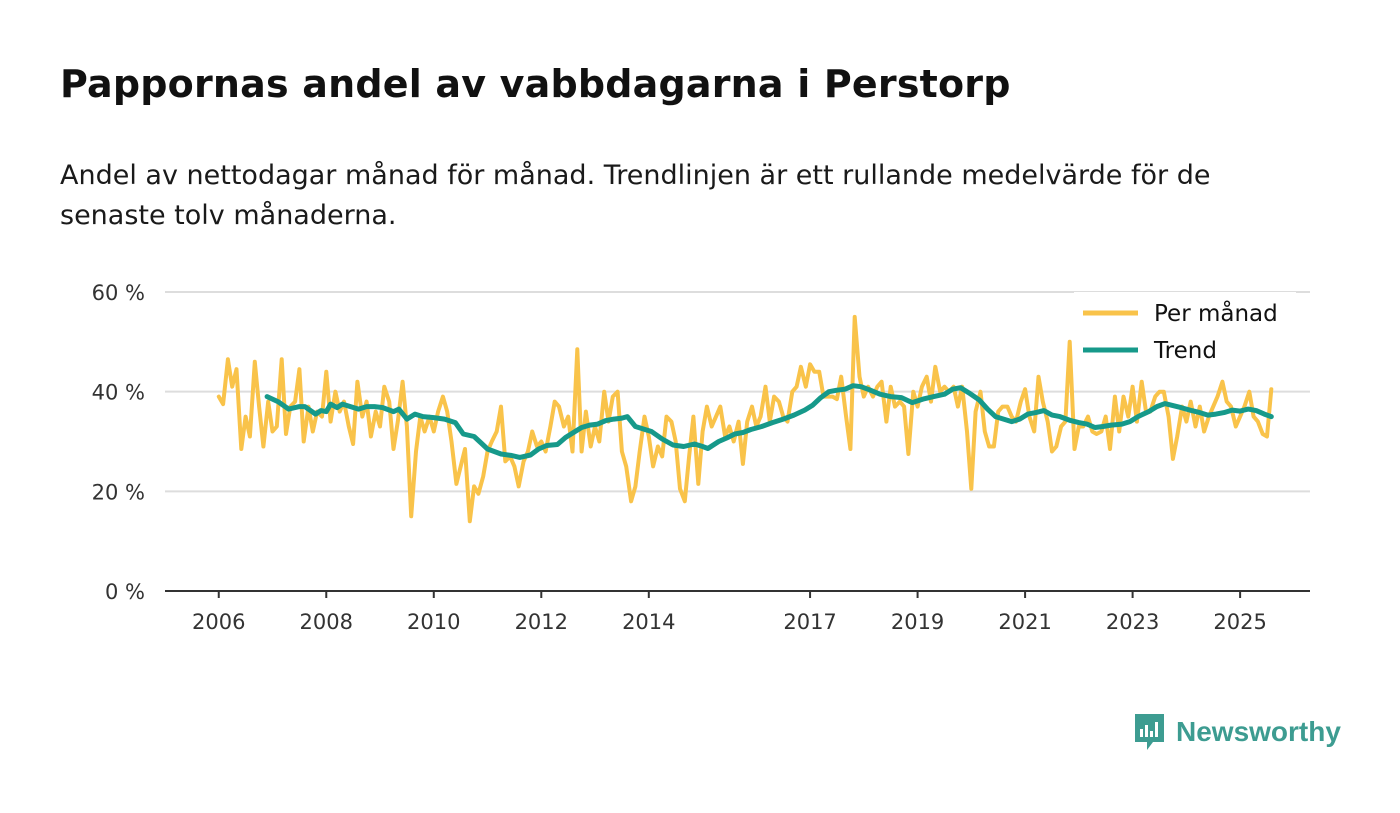 The image size is (1400, 813). What do you see at coordinates (1132, 622) in the screenshot?
I see `x-tick-label: 2023` at bounding box center [1132, 622].